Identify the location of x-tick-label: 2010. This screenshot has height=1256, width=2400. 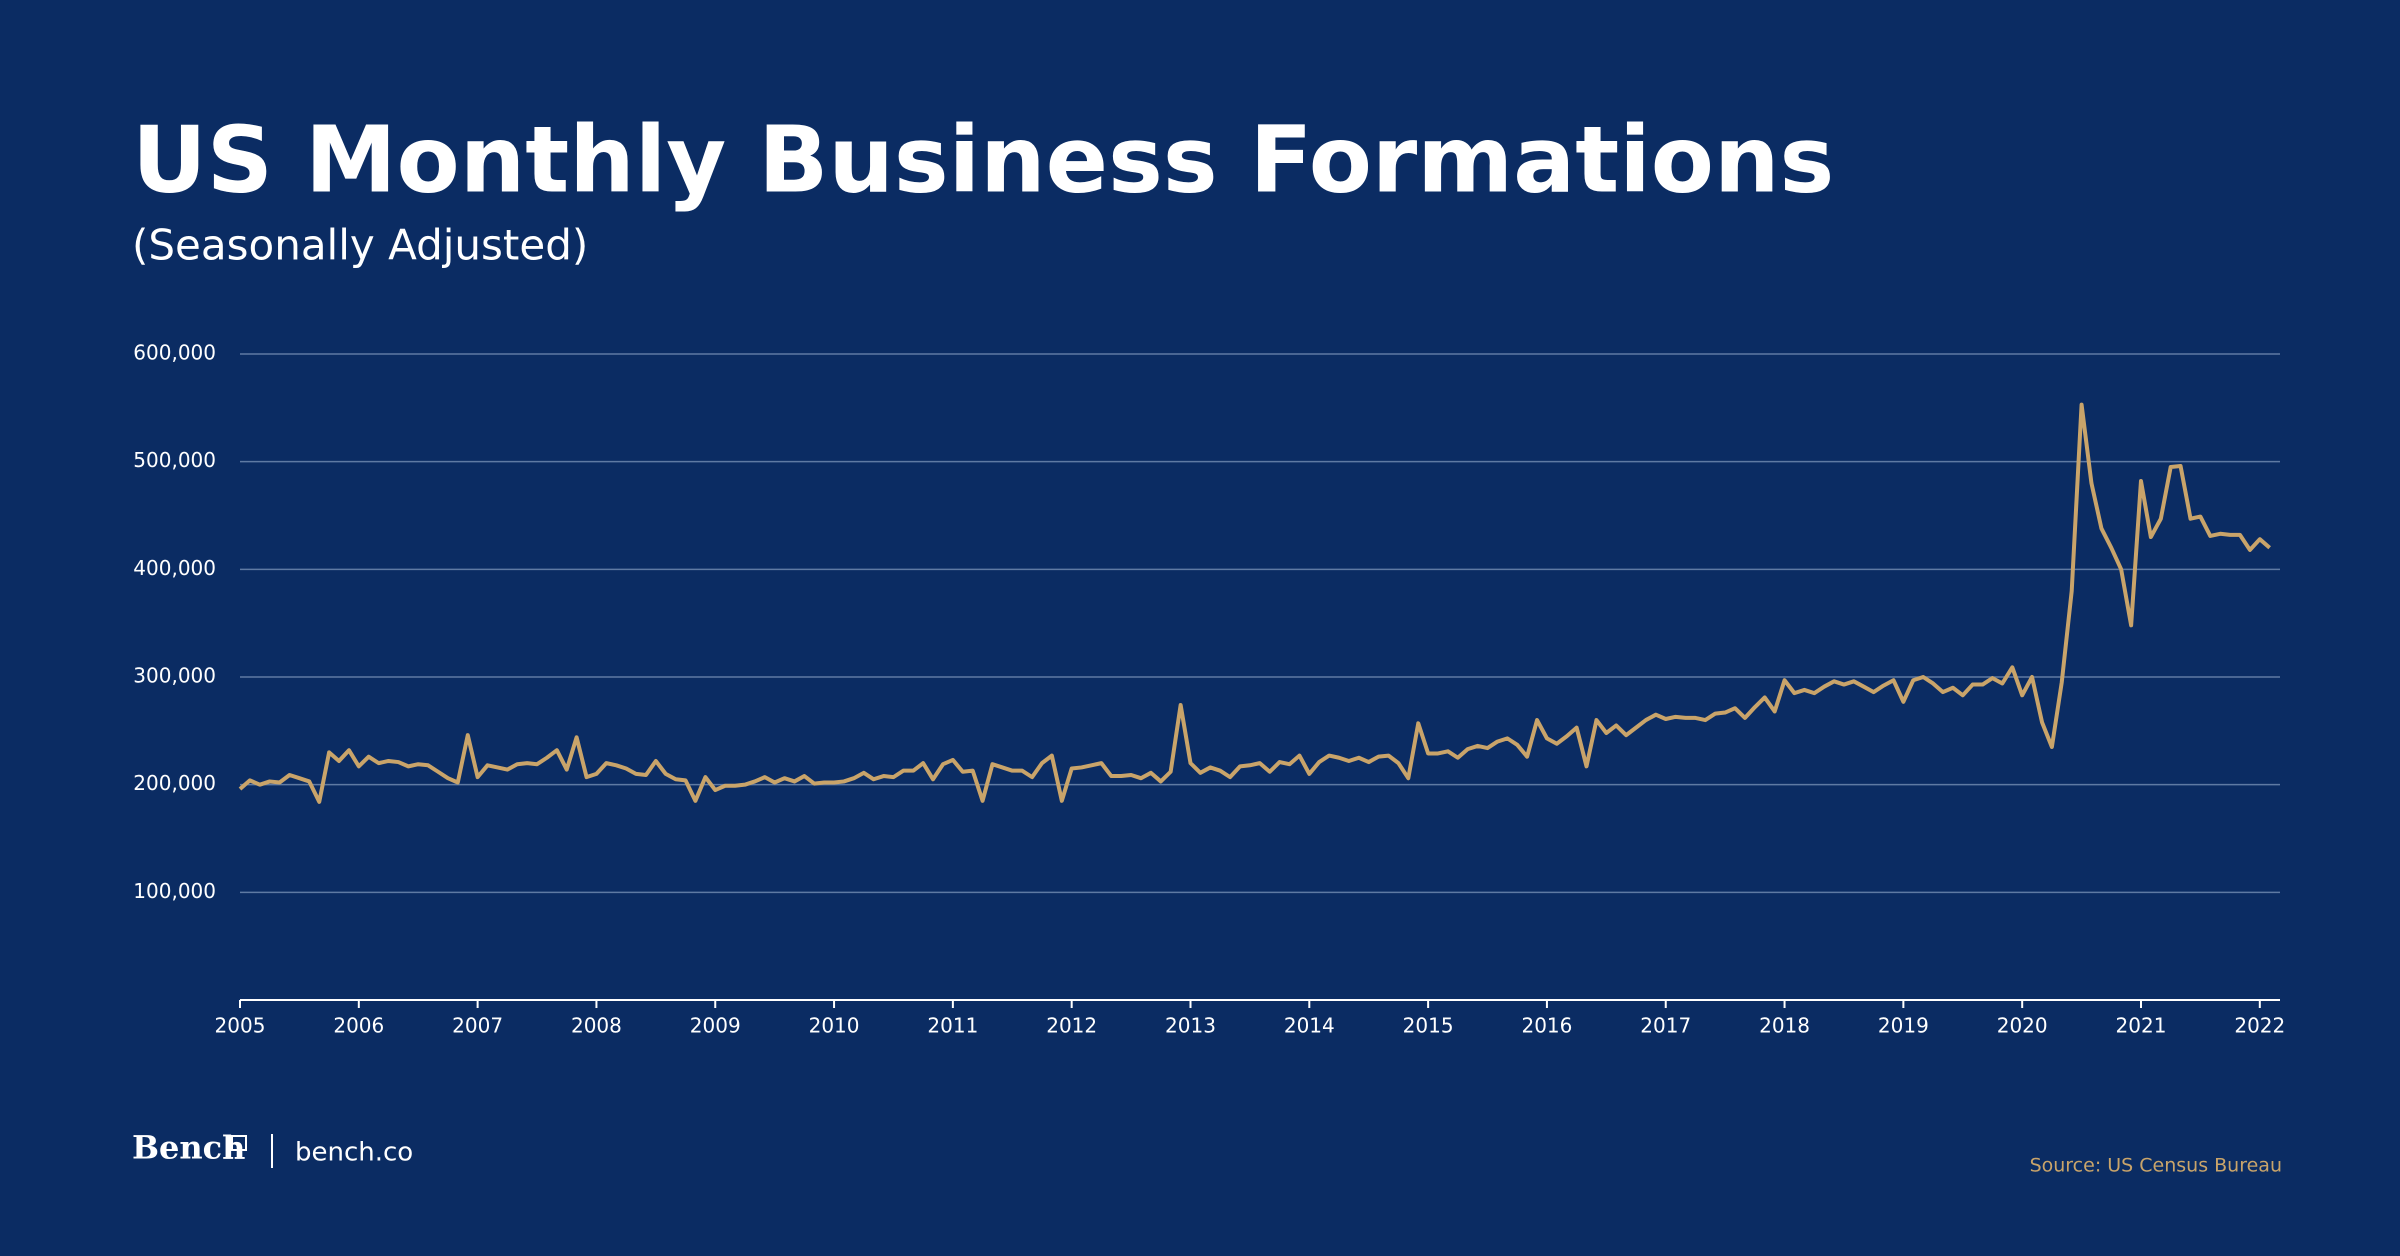
(834, 1026).